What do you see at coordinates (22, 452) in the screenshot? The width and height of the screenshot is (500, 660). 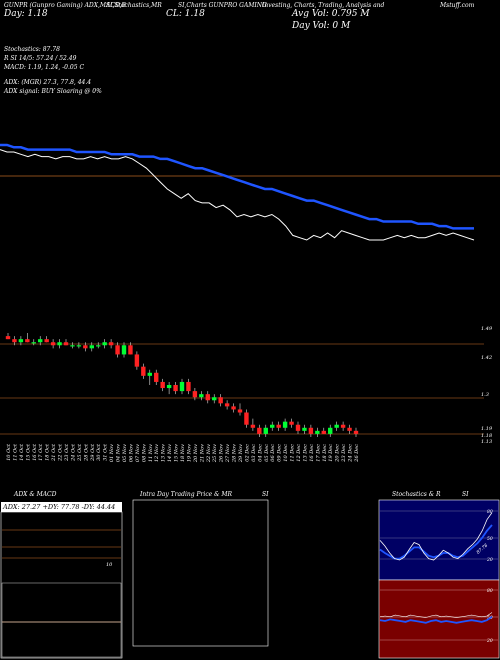 I see `date-tick-label: 14 Oct` at bounding box center [22, 452].